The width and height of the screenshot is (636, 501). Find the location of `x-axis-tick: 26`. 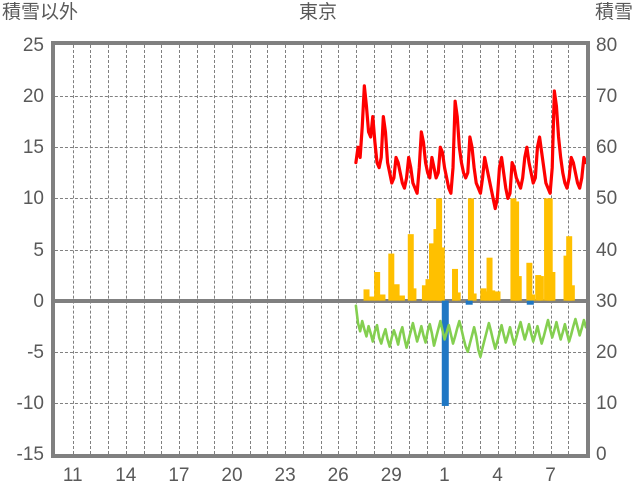

x-axis-tick: 26 is located at coordinates (338, 475).